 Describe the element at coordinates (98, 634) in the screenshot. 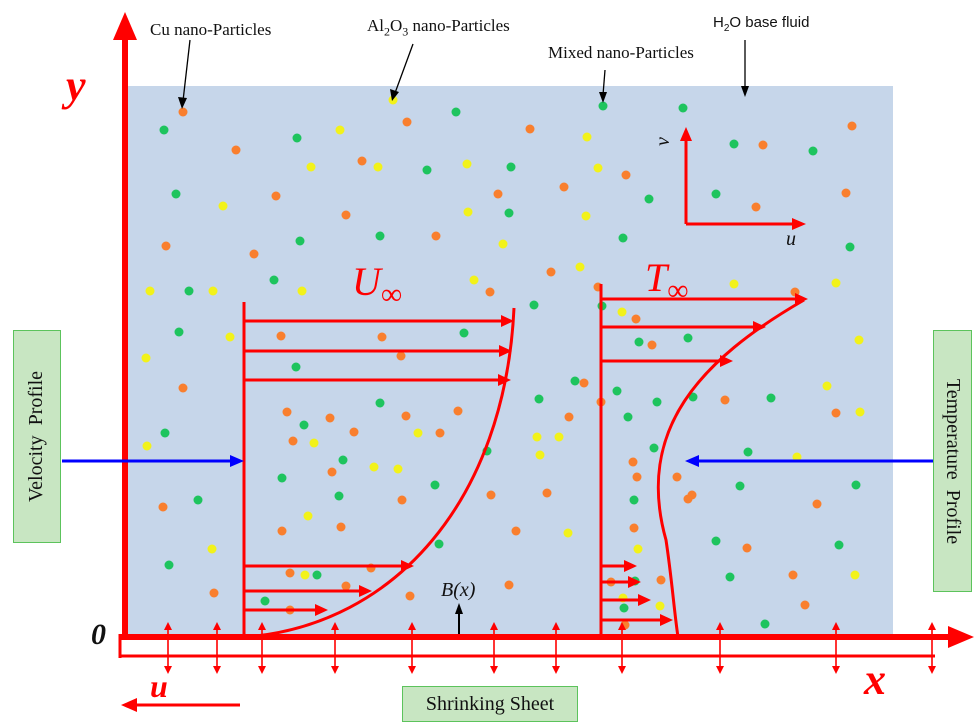

I see `origin-label: 0` at that location.